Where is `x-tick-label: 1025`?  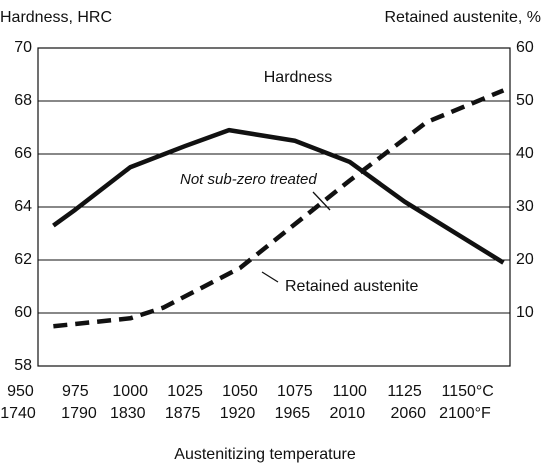 x-tick-label: 1025 is located at coordinates (185, 391).